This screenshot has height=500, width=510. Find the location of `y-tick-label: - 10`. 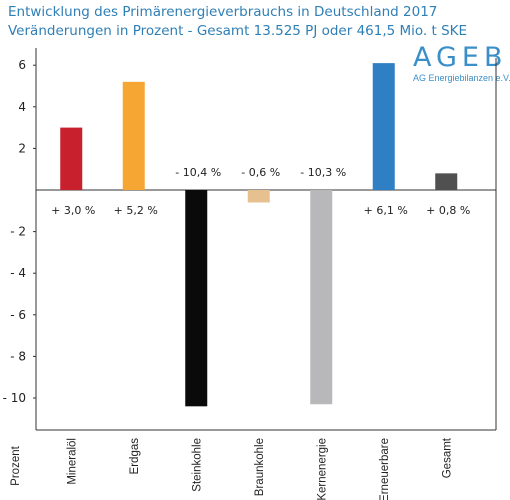

y-tick-label: - 10 is located at coordinates (14, 398).